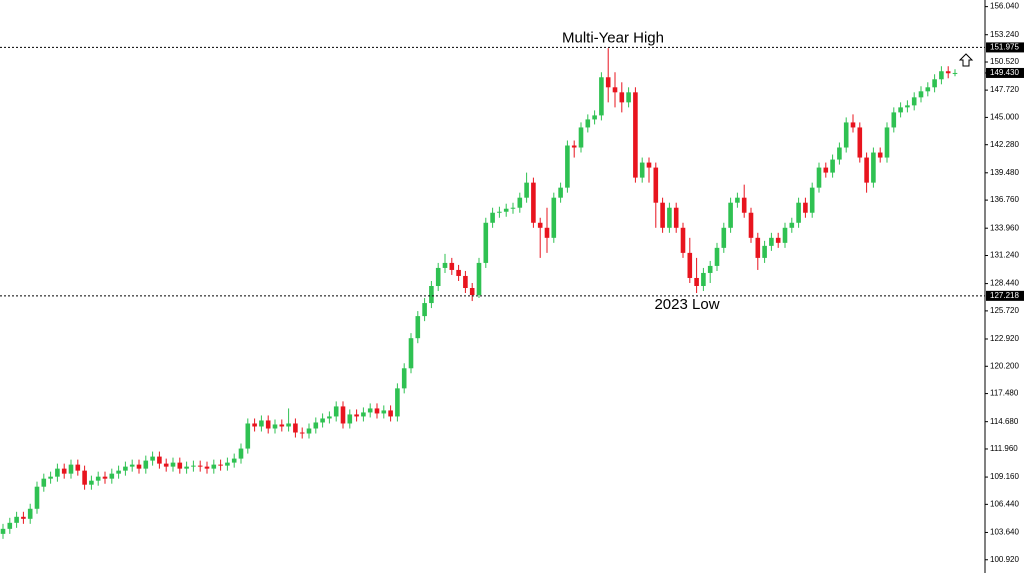 The height and width of the screenshot is (573, 1024). I want to click on level-annotation: 2023 Low, so click(686, 304).